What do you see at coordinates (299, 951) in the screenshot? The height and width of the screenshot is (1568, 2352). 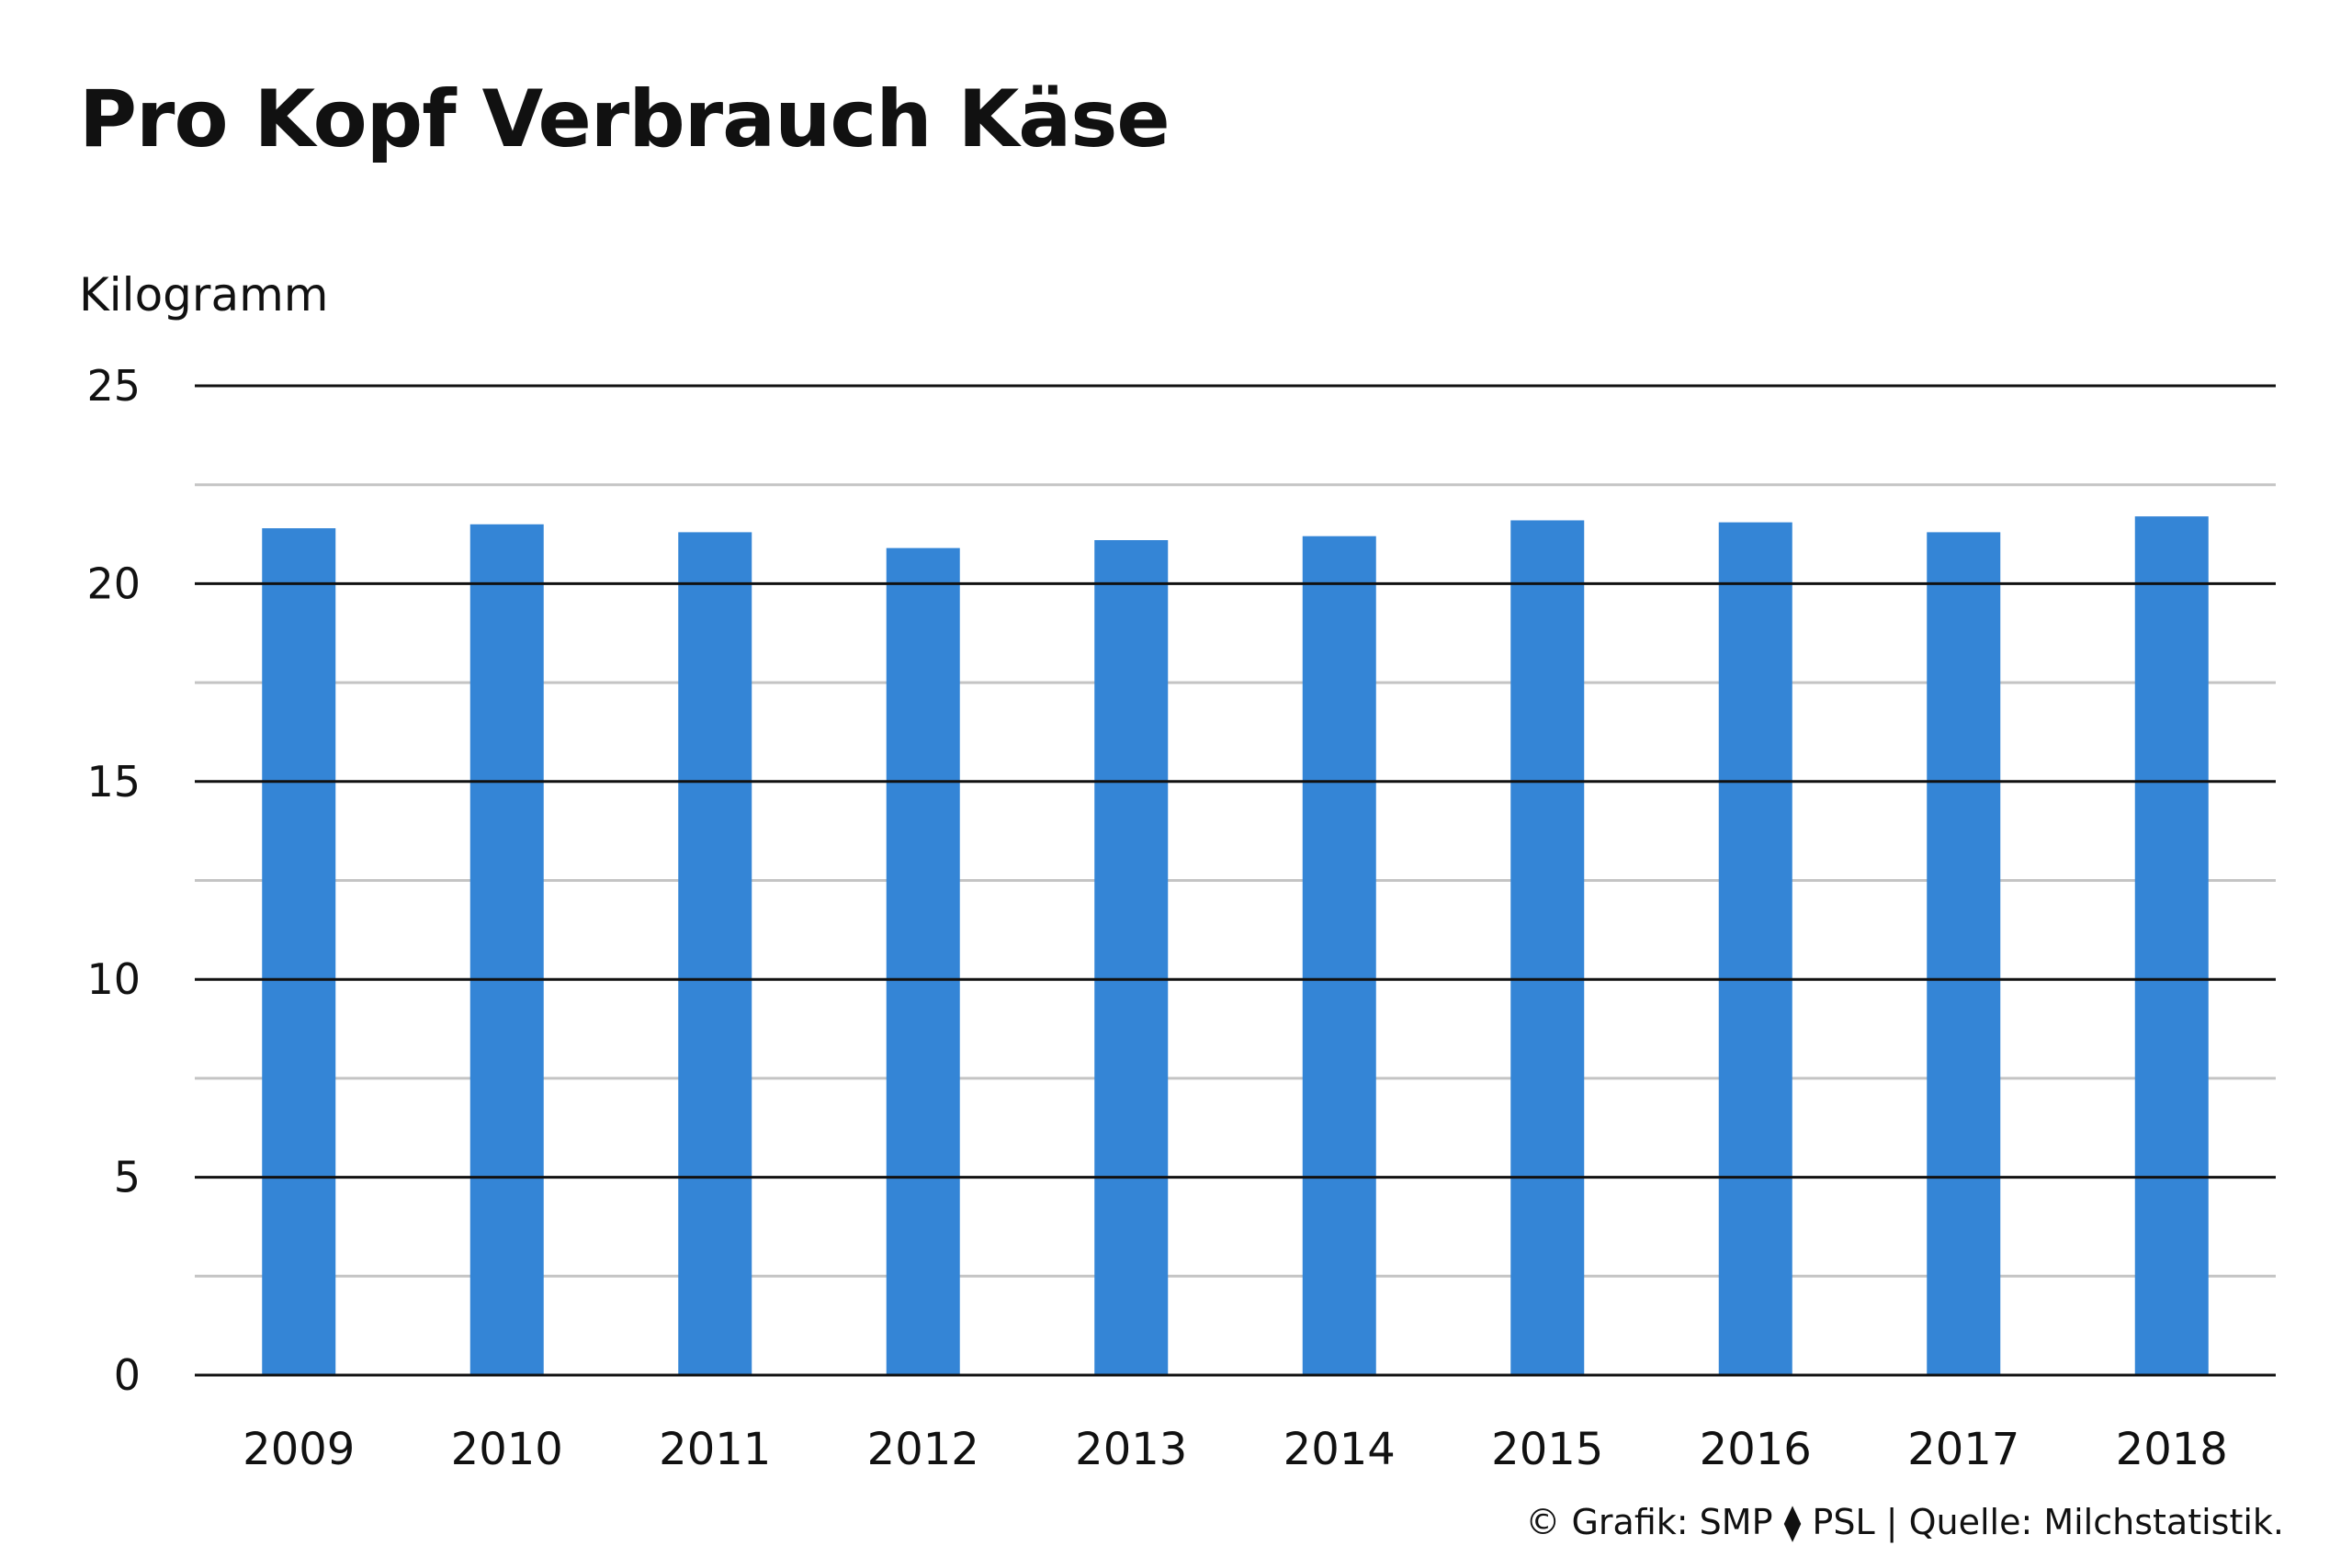 I see `bar-2009` at bounding box center [299, 951].